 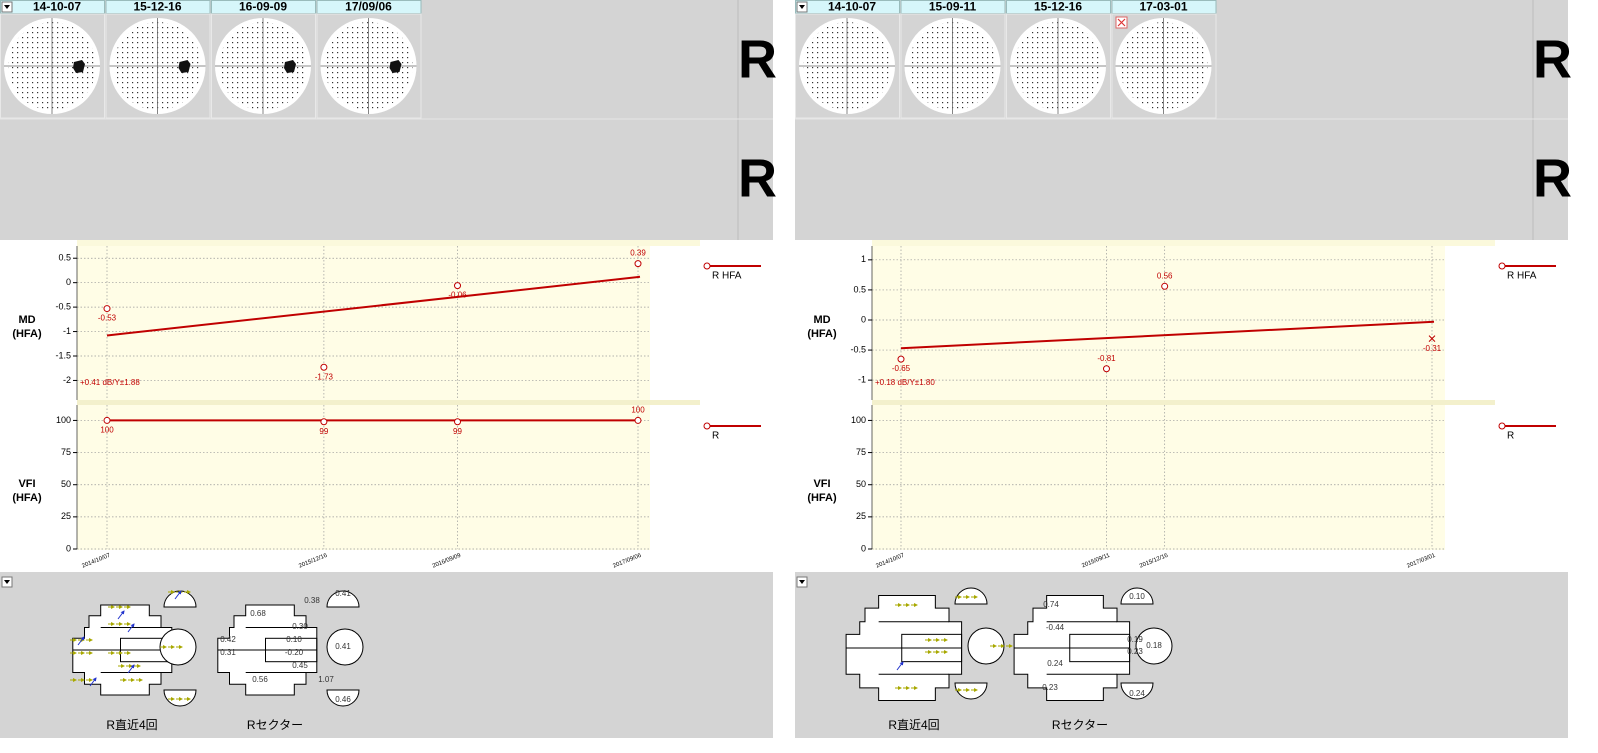 I want to click on data-label: -0.65, so click(x=901, y=368).